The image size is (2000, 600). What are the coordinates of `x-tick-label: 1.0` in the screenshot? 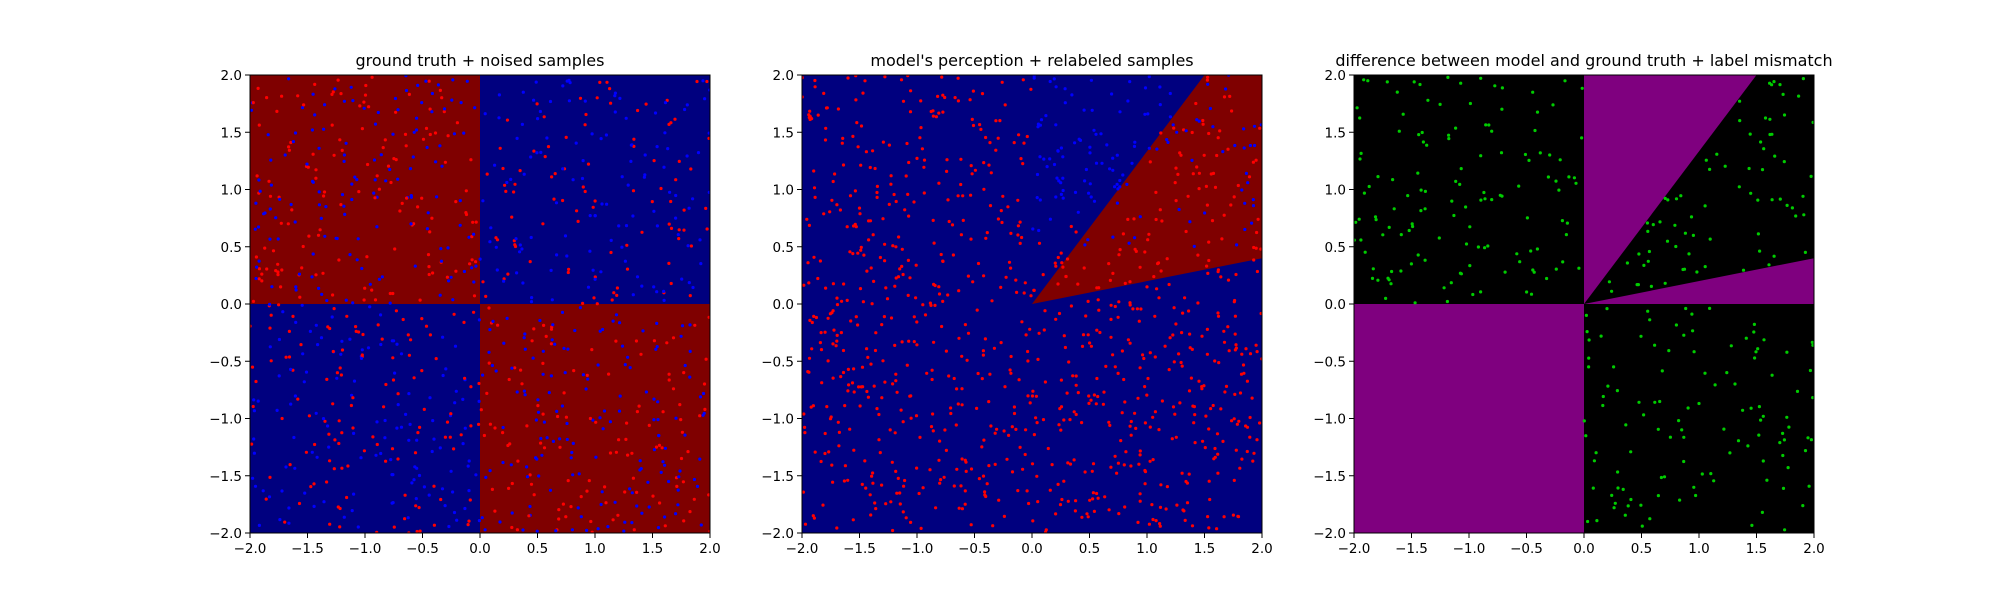 It's located at (1698, 549).